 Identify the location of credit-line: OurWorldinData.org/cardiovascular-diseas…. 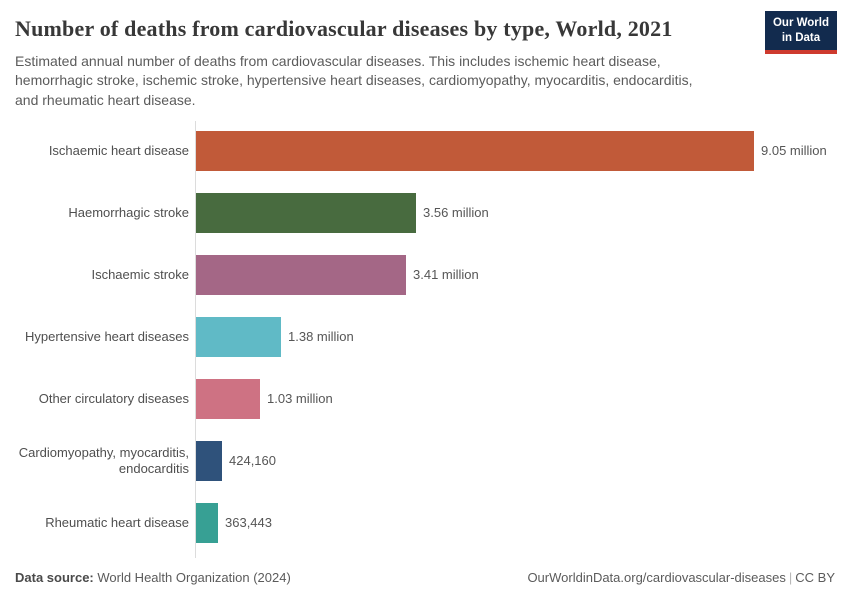
(681, 577).